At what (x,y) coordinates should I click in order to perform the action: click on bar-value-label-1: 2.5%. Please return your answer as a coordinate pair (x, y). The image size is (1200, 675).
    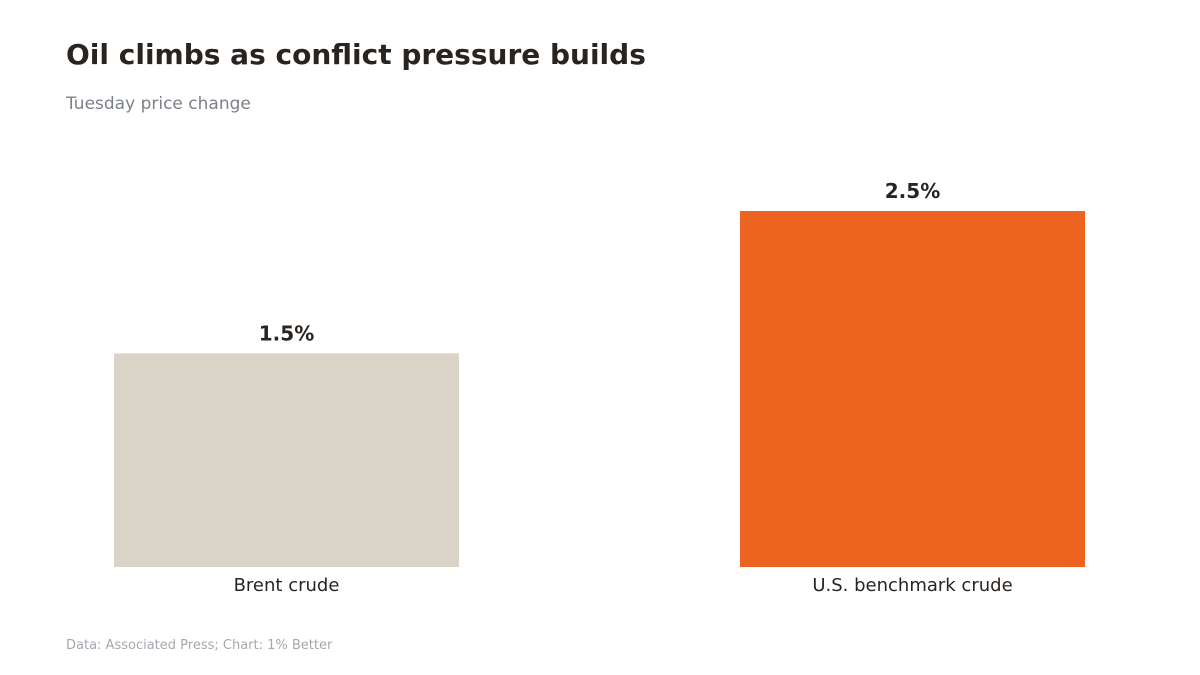
    Looking at the image, I should click on (912, 191).